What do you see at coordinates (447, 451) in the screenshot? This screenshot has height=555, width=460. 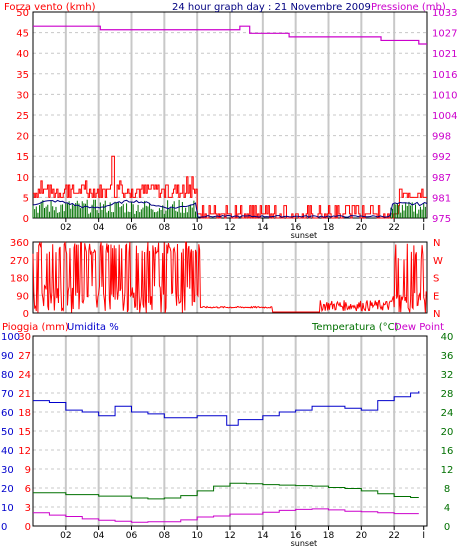 I see `temperature-axis-label: 16` at bounding box center [447, 451].